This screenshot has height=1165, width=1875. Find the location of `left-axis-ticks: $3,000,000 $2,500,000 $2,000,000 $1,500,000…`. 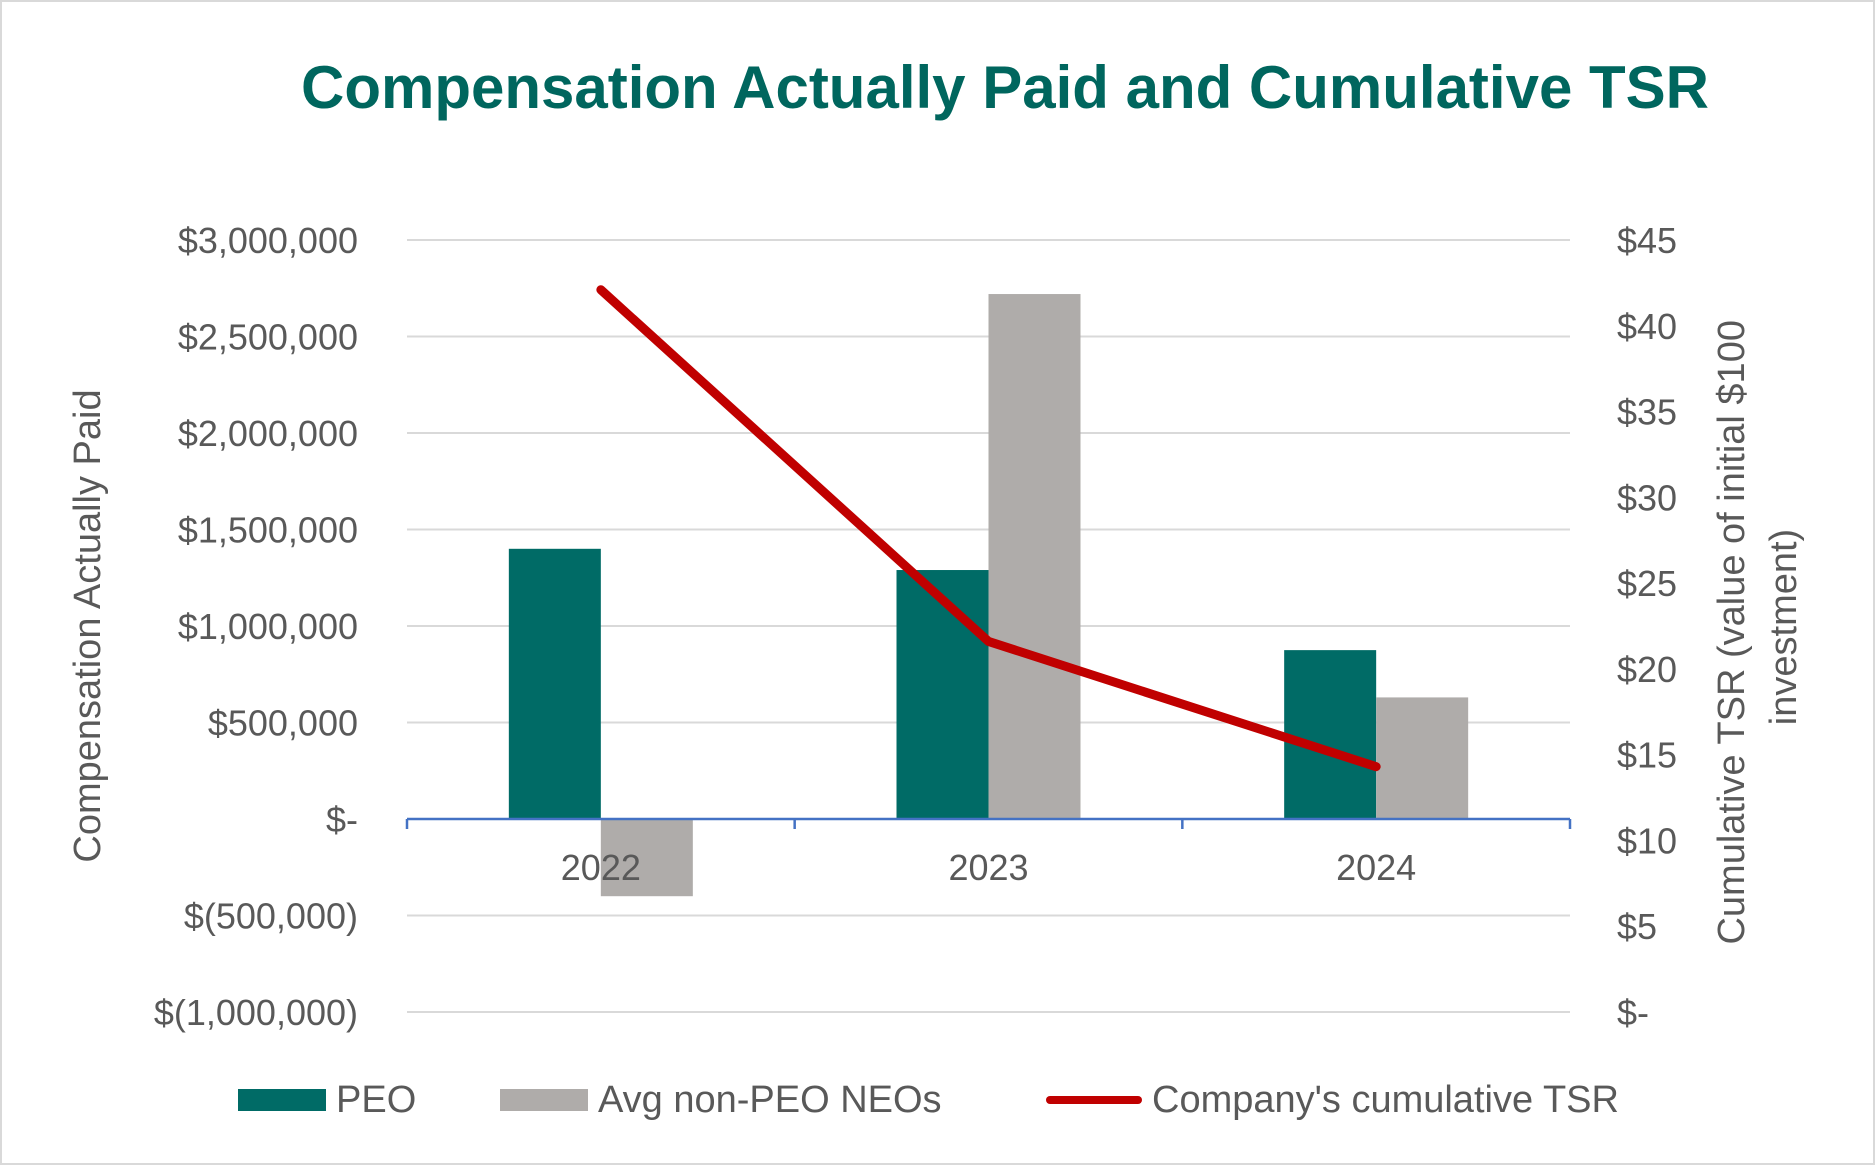

left-axis-ticks: $3,000,000 $2,500,000 $2,000,000 $1,500,000… is located at coordinates (256, 626).